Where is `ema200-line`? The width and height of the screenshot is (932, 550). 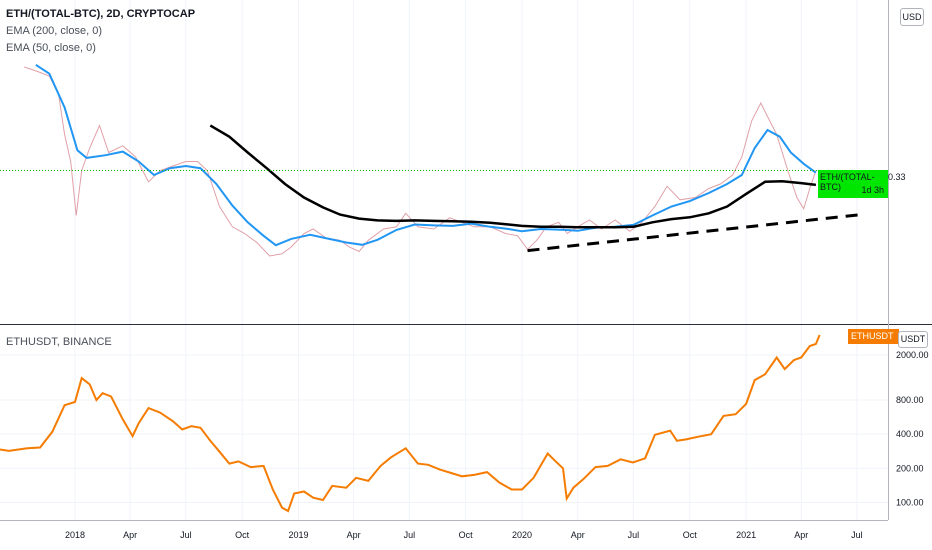 ema200-line is located at coordinates (513, 176).